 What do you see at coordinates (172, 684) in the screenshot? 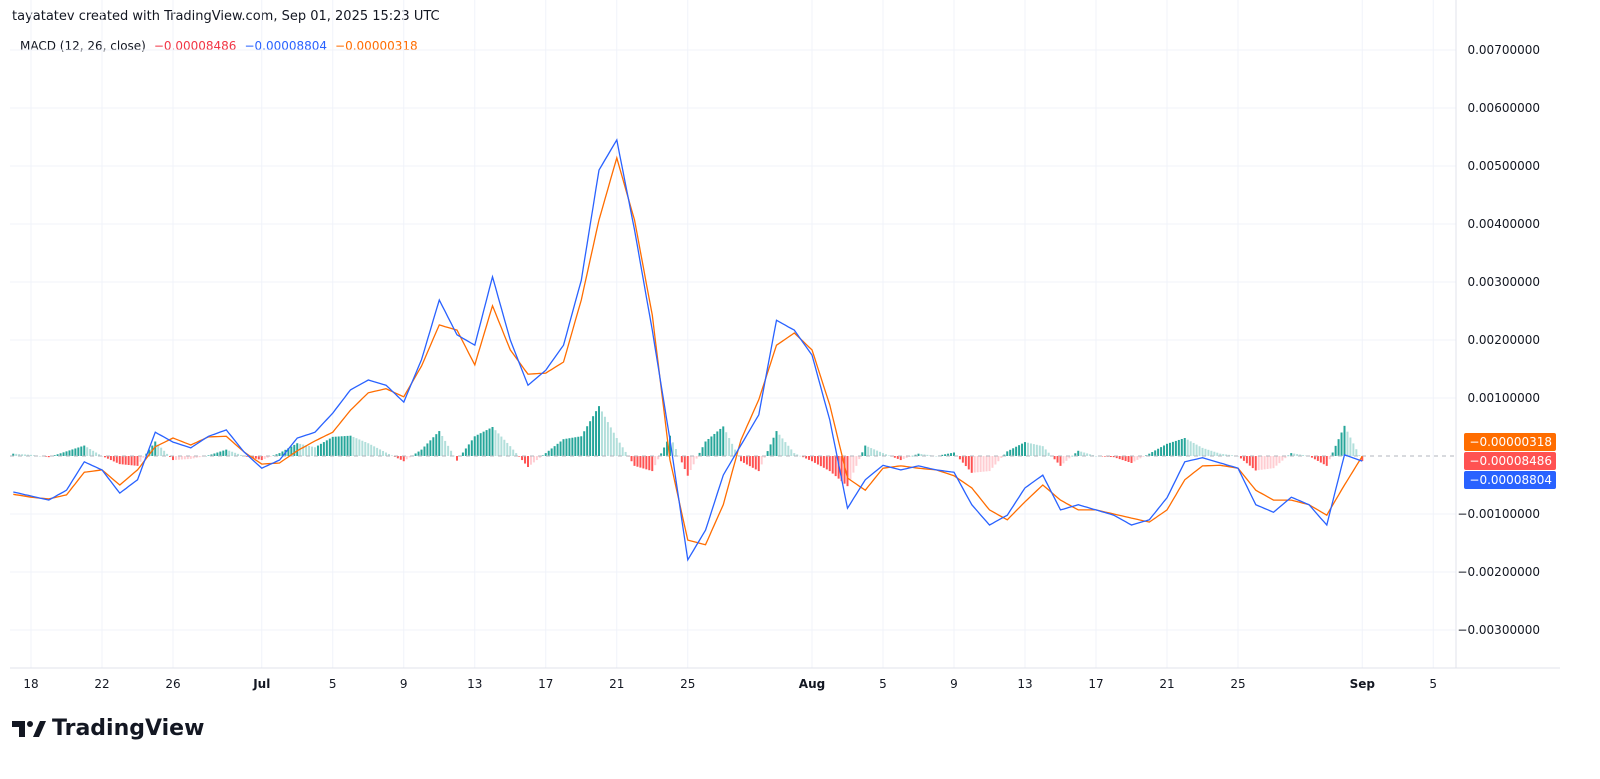
I see `x-tick-label: 26` at bounding box center [172, 684].